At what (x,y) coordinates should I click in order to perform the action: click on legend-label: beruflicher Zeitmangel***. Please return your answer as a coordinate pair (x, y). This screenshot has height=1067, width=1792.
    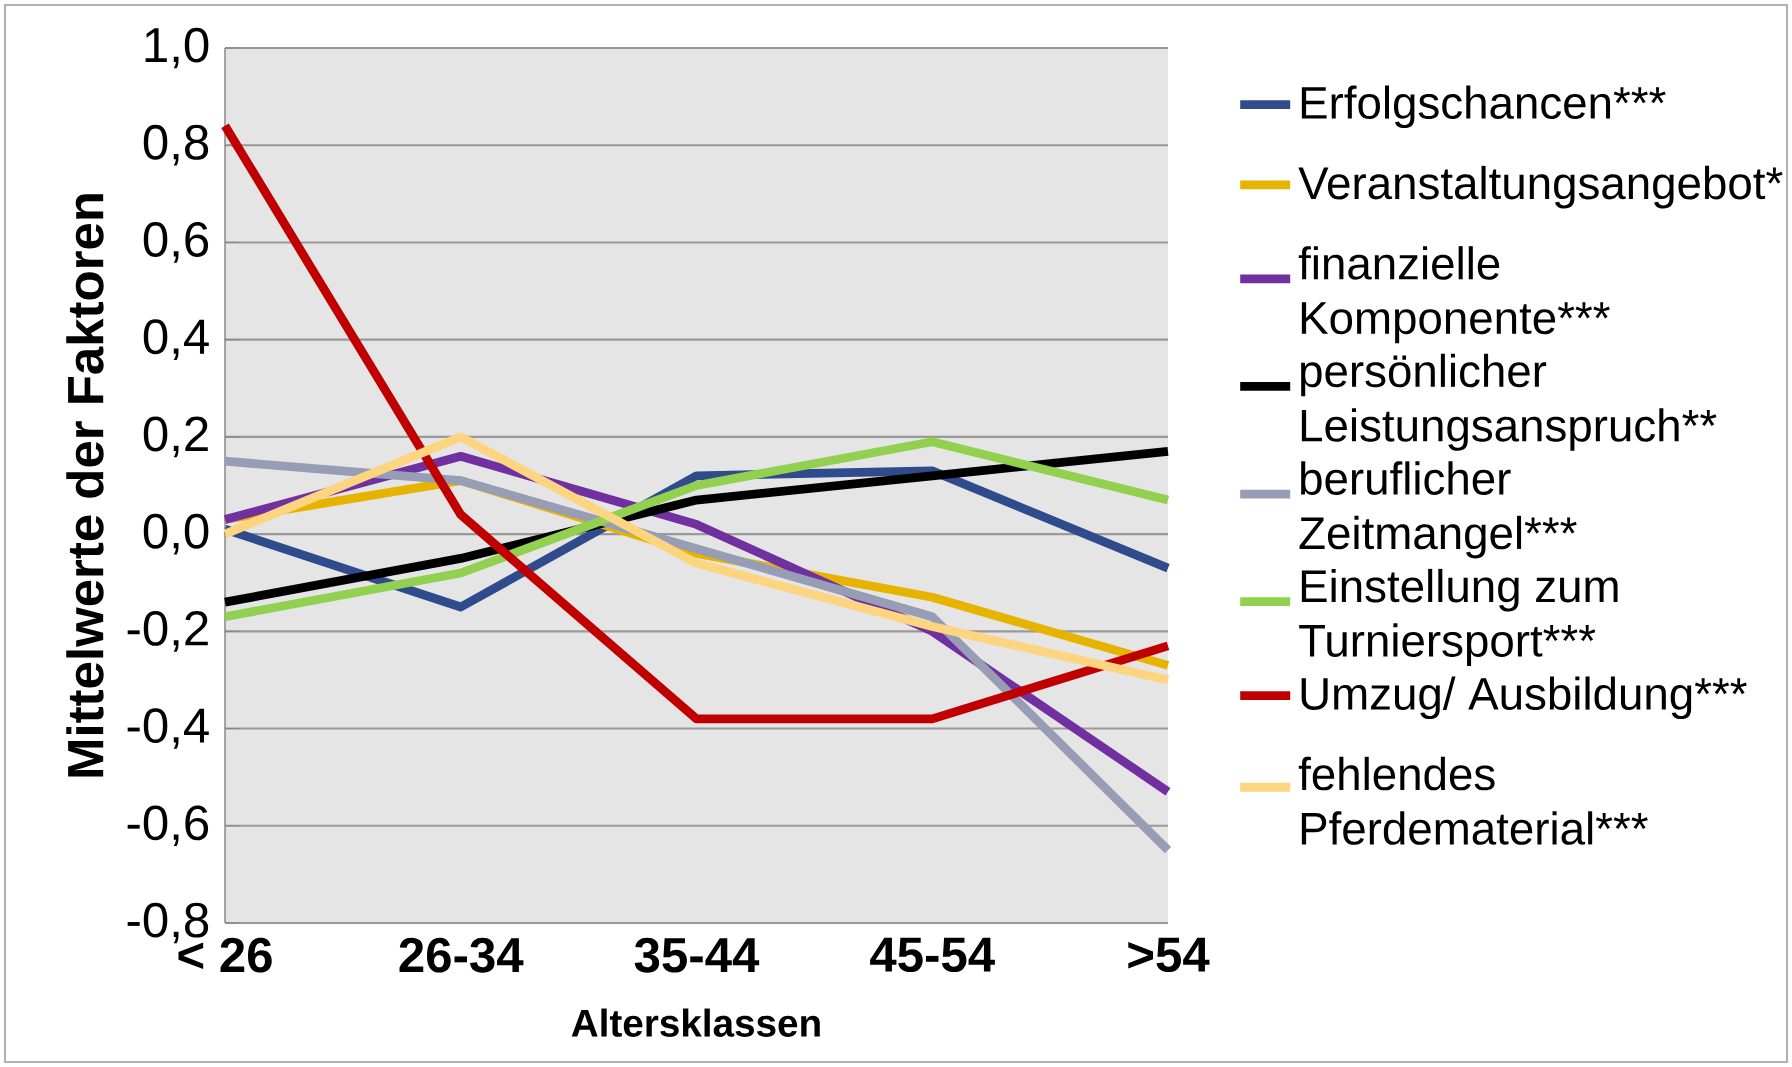
    Looking at the image, I should click on (1438, 510).